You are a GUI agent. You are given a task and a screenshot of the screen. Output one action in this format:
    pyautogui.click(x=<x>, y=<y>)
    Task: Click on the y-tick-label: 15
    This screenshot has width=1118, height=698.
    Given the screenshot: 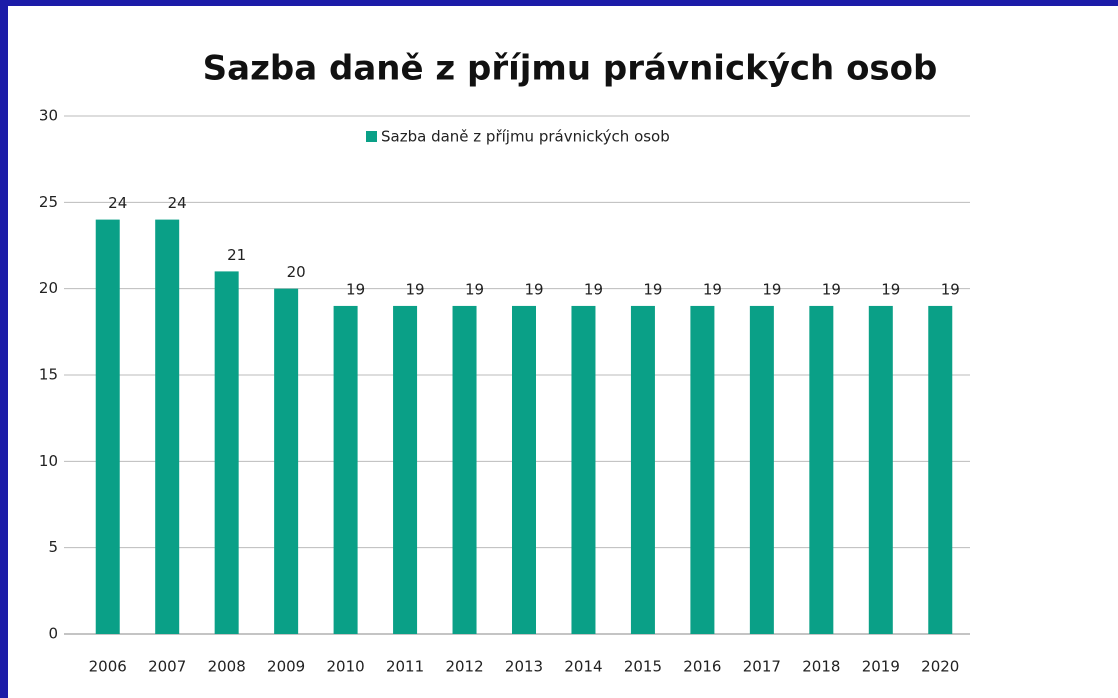 What is the action you would take?
    pyautogui.click(x=48, y=375)
    